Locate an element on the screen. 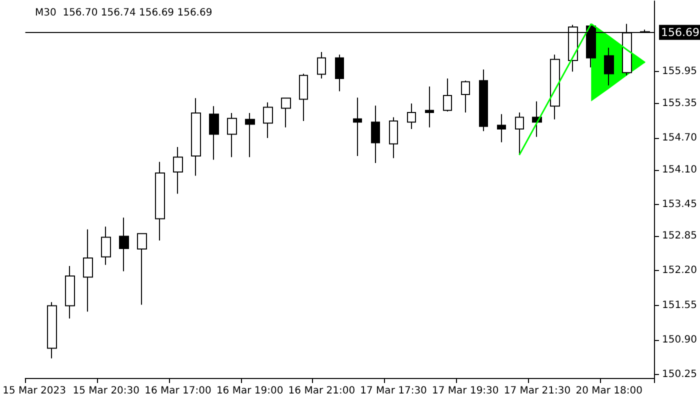  x-tick-label: 16 Mar 21:00 is located at coordinates (322, 391).